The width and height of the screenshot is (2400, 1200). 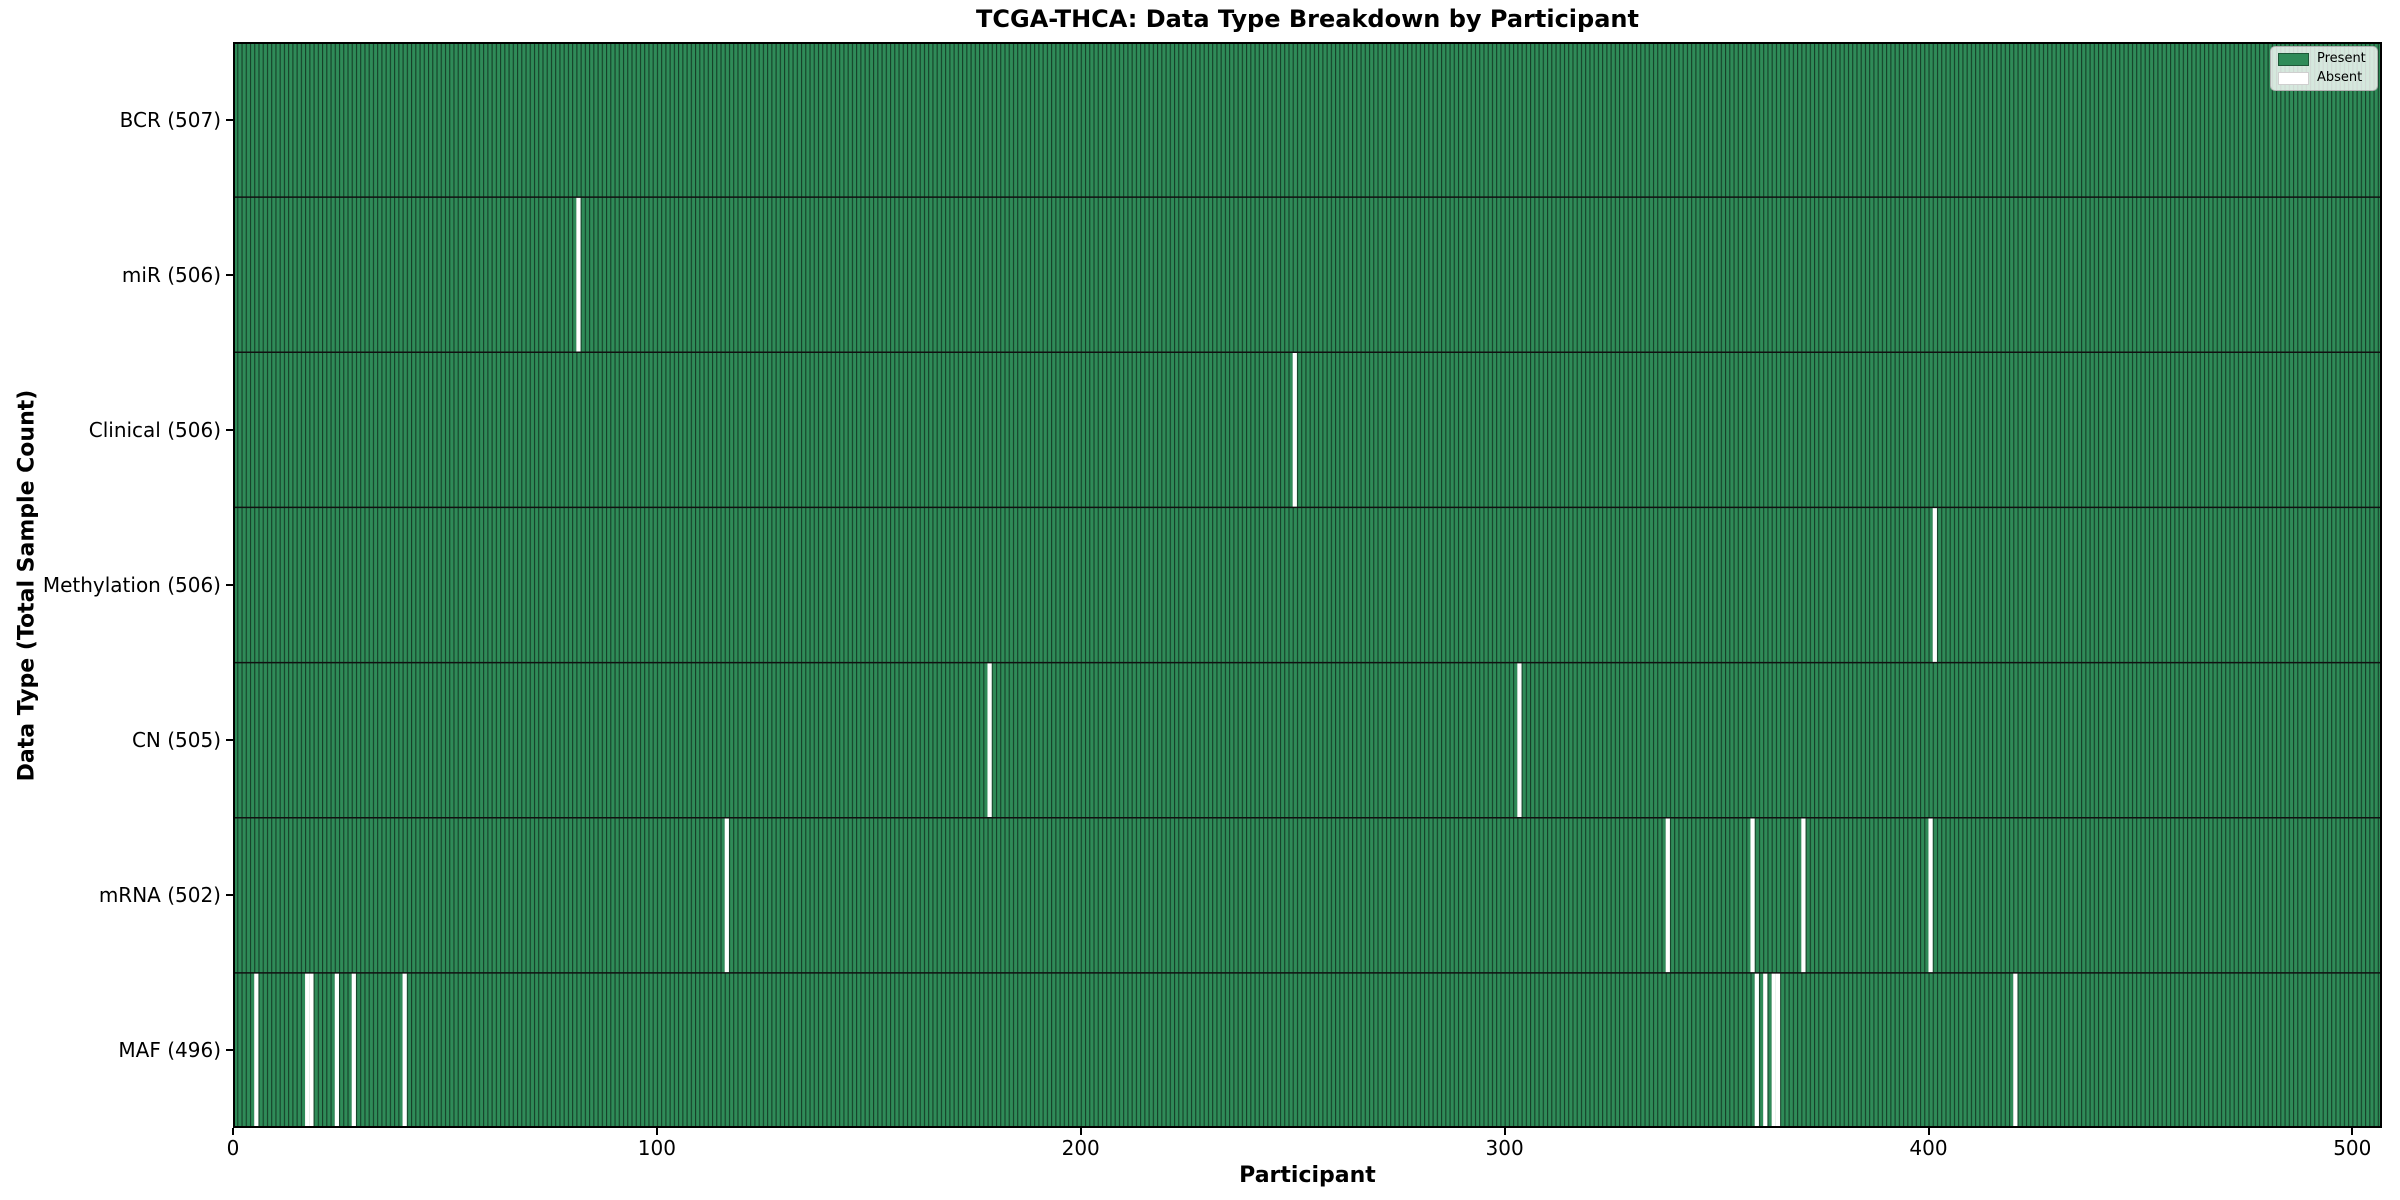 I want to click on x-tick-label-100: 100, so click(x=656, y=1148).